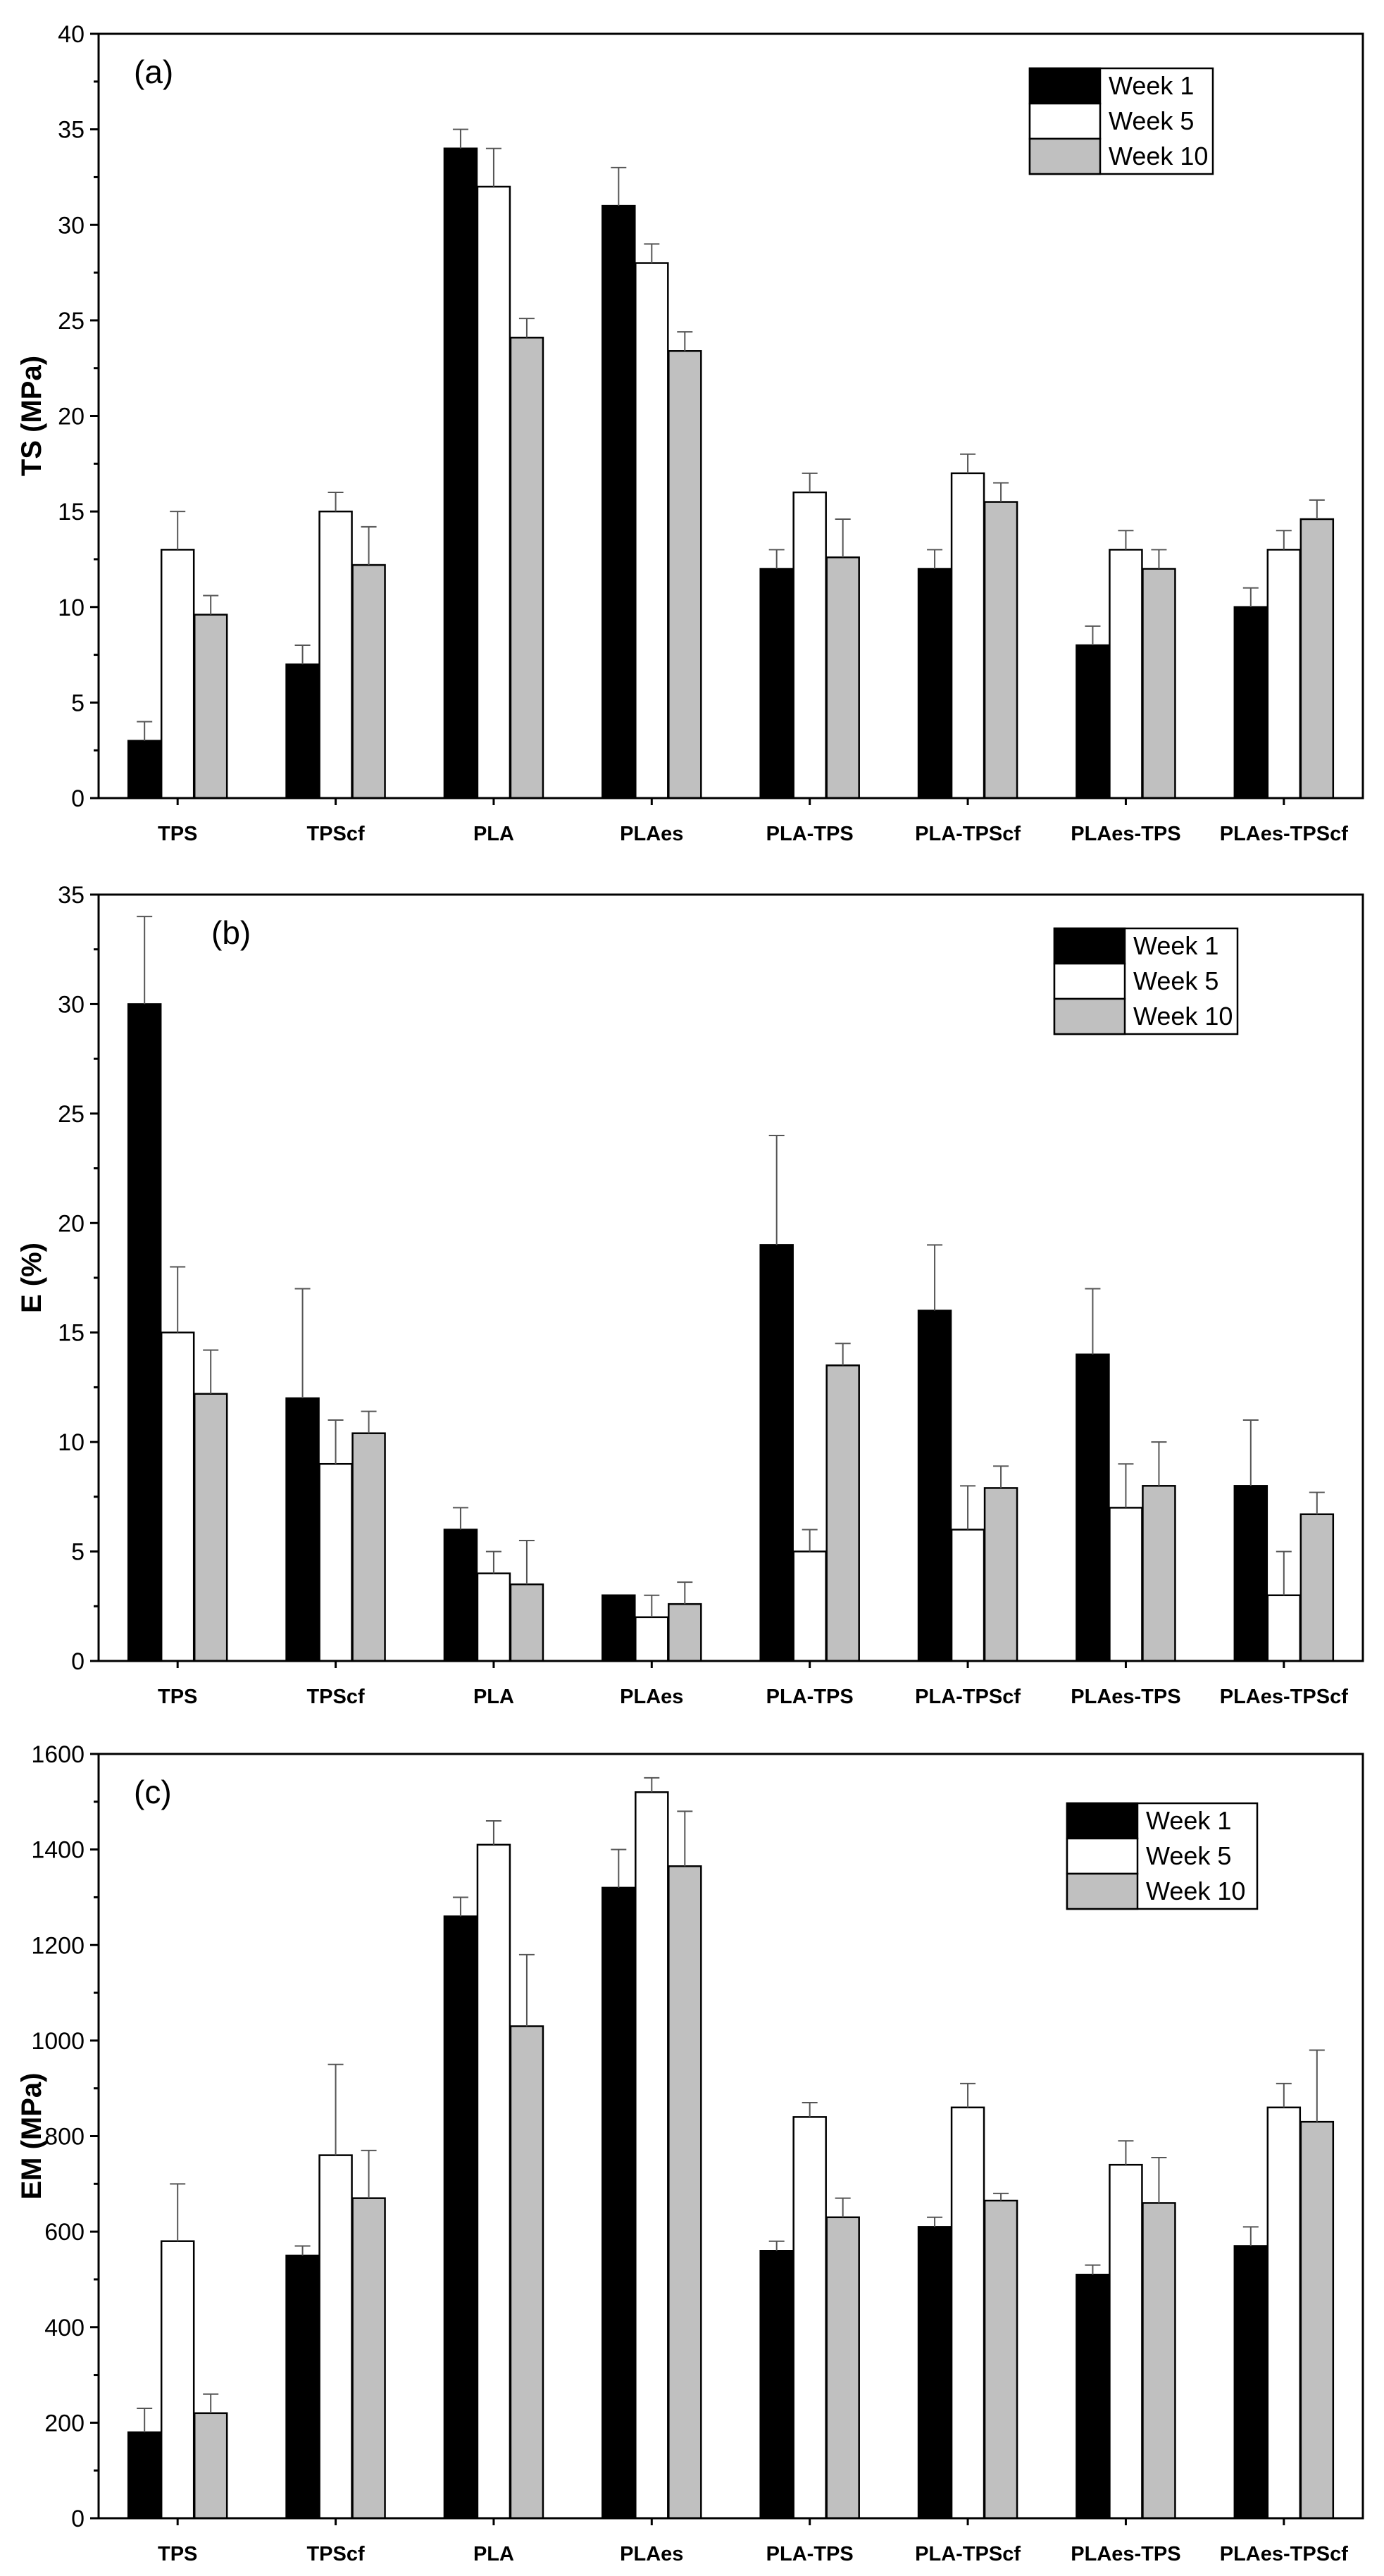 Image resolution: width=1384 pixels, height=2576 pixels. What do you see at coordinates (231, 932) in the screenshot?
I see `panel-label: (b)` at bounding box center [231, 932].